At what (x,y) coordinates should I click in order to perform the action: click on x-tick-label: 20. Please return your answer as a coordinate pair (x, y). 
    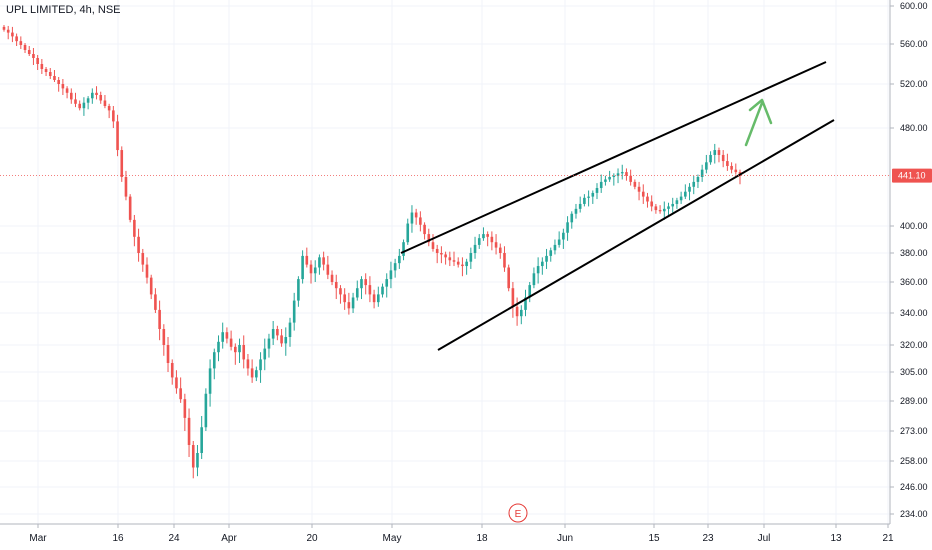
    Looking at the image, I should click on (312, 538).